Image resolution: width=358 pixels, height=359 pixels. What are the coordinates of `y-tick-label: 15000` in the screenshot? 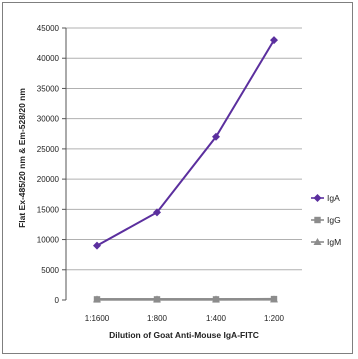 It's located at (48, 209).